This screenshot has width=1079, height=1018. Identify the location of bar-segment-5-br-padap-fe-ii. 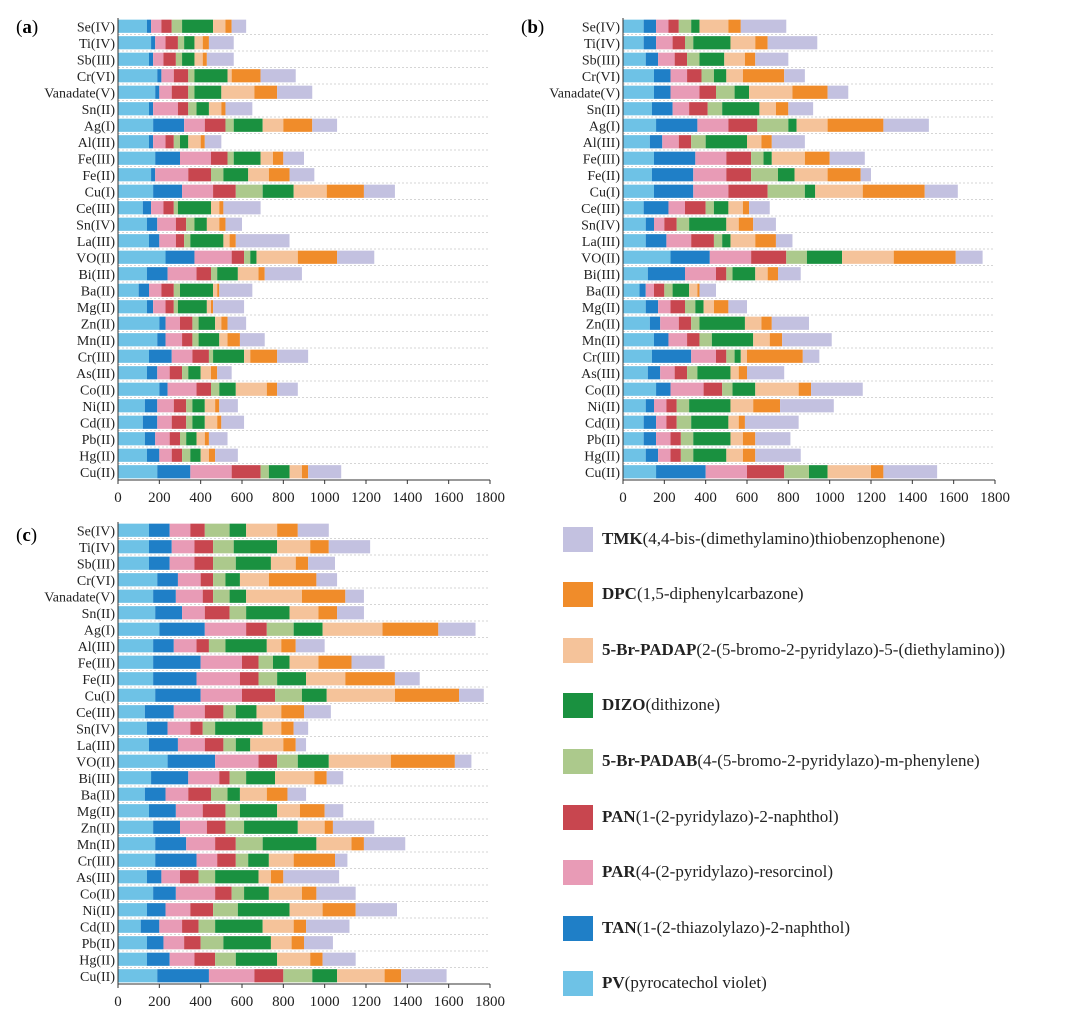
(326, 679).